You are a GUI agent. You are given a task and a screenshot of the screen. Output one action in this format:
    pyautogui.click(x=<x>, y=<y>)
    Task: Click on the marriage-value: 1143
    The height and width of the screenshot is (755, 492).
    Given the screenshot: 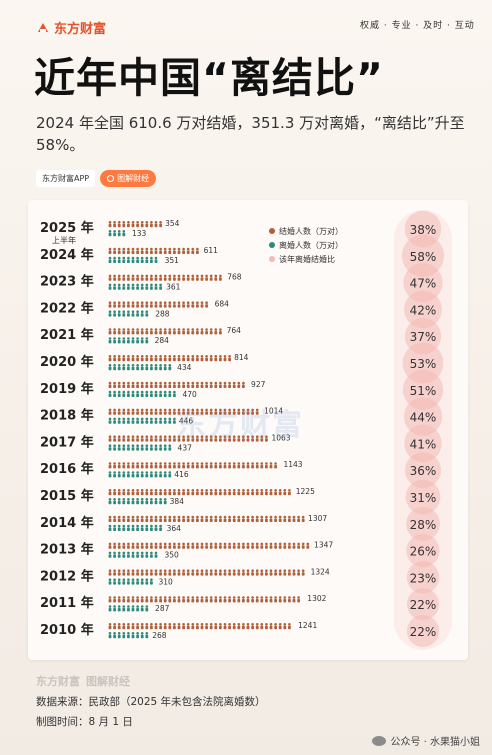 What is the action you would take?
    pyautogui.click(x=292, y=464)
    